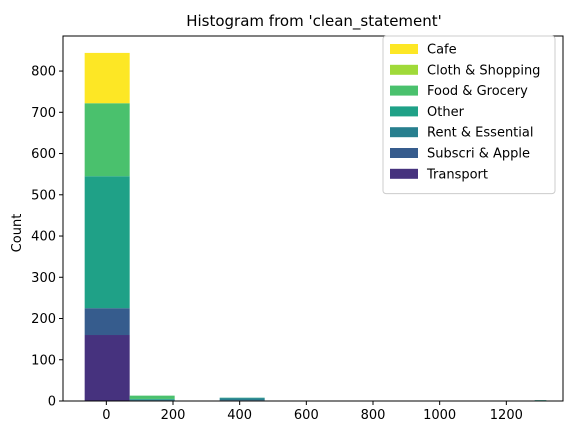 The width and height of the screenshot is (571, 435). What do you see at coordinates (43, 113) in the screenshot?
I see `y-tick-label: 700` at bounding box center [43, 113].